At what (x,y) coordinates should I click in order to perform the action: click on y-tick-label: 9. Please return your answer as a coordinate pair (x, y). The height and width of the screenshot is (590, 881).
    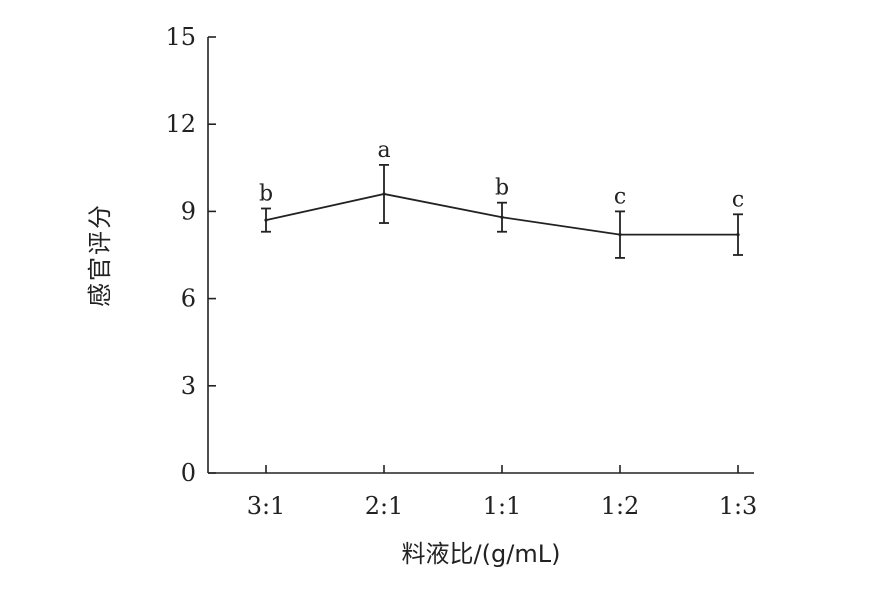
    Looking at the image, I should click on (188, 211).